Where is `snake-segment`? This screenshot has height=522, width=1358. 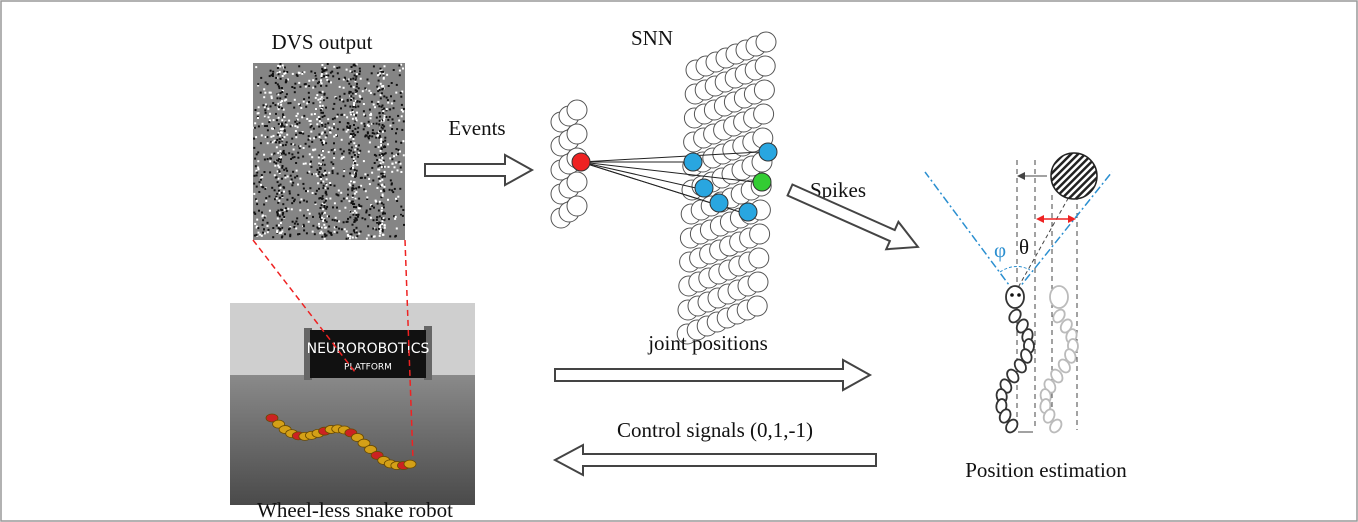
snake-segment is located at coordinates (357, 437).